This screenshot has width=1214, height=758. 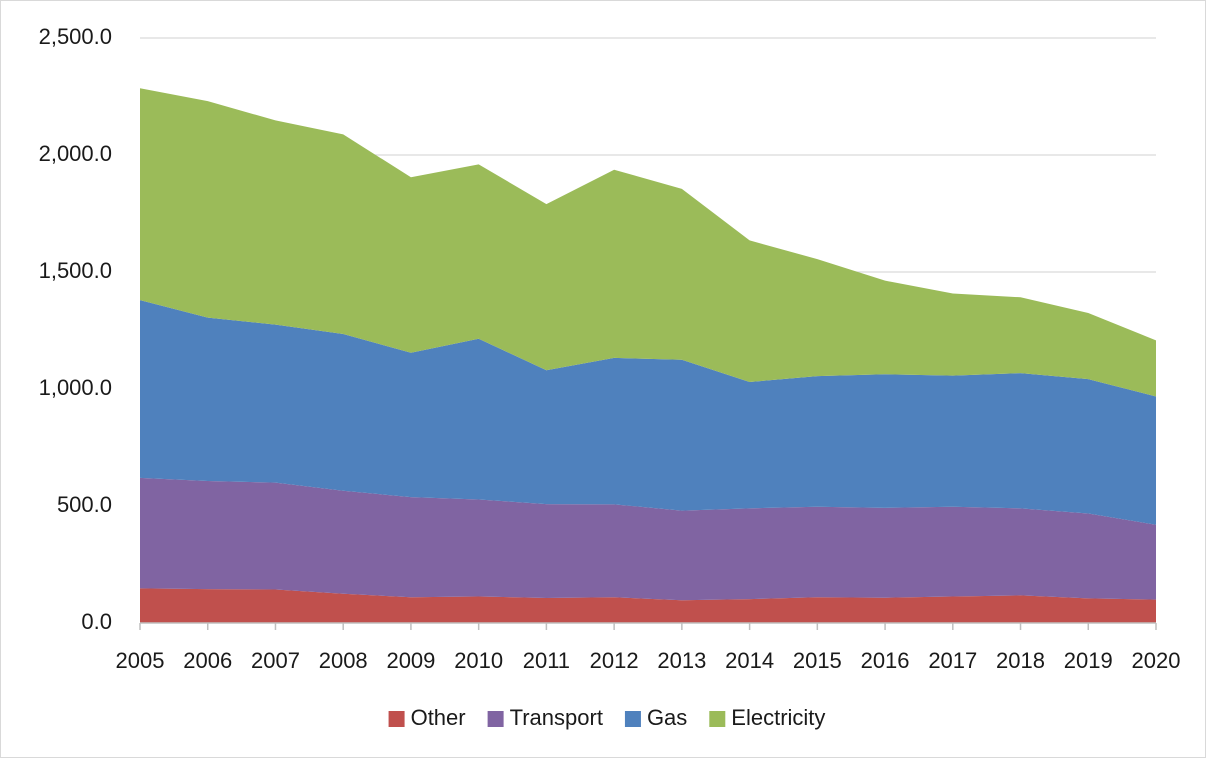 What do you see at coordinates (207, 660) in the screenshot?
I see `x-tick-label: 2006` at bounding box center [207, 660].